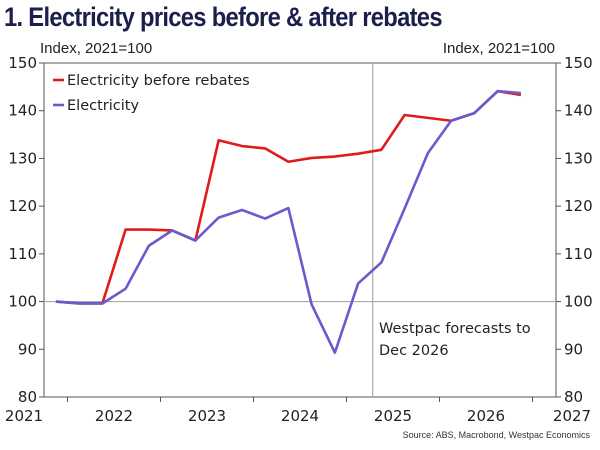 This screenshot has width=600, height=450. Describe the element at coordinates (573, 349) in the screenshot. I see `y-tick-label-right: 90` at that location.